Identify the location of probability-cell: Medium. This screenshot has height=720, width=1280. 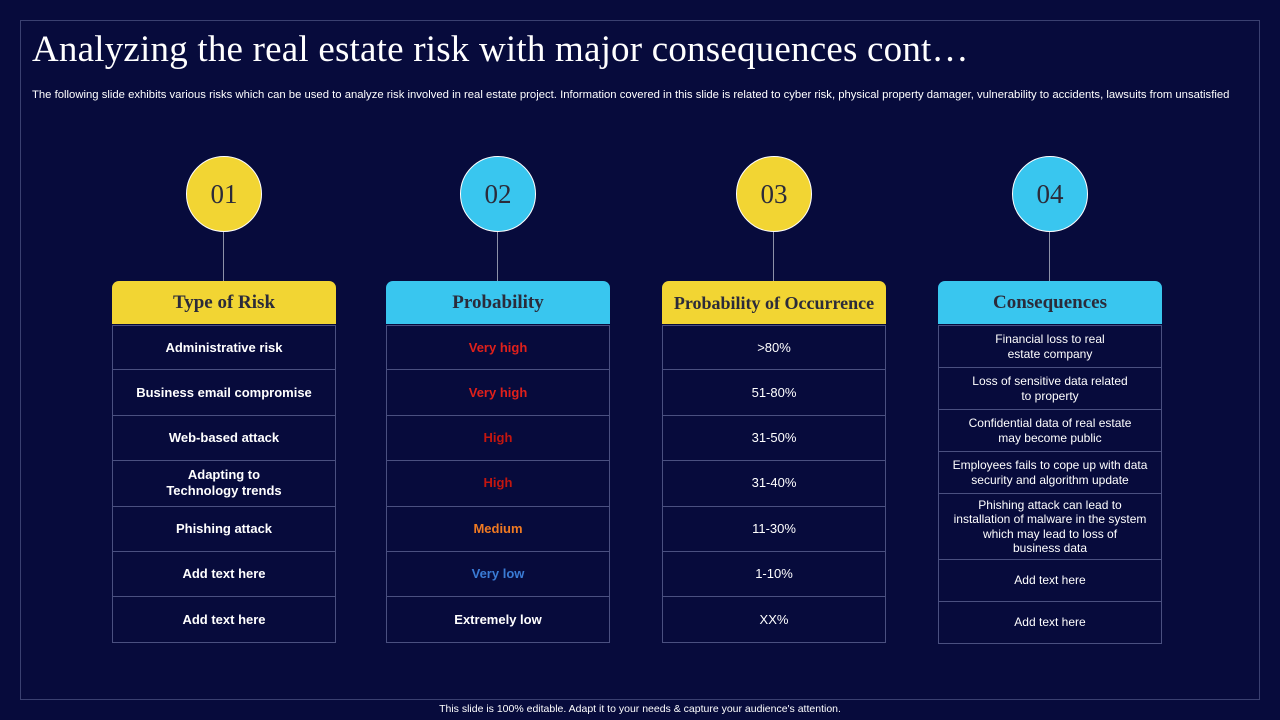
(498, 529).